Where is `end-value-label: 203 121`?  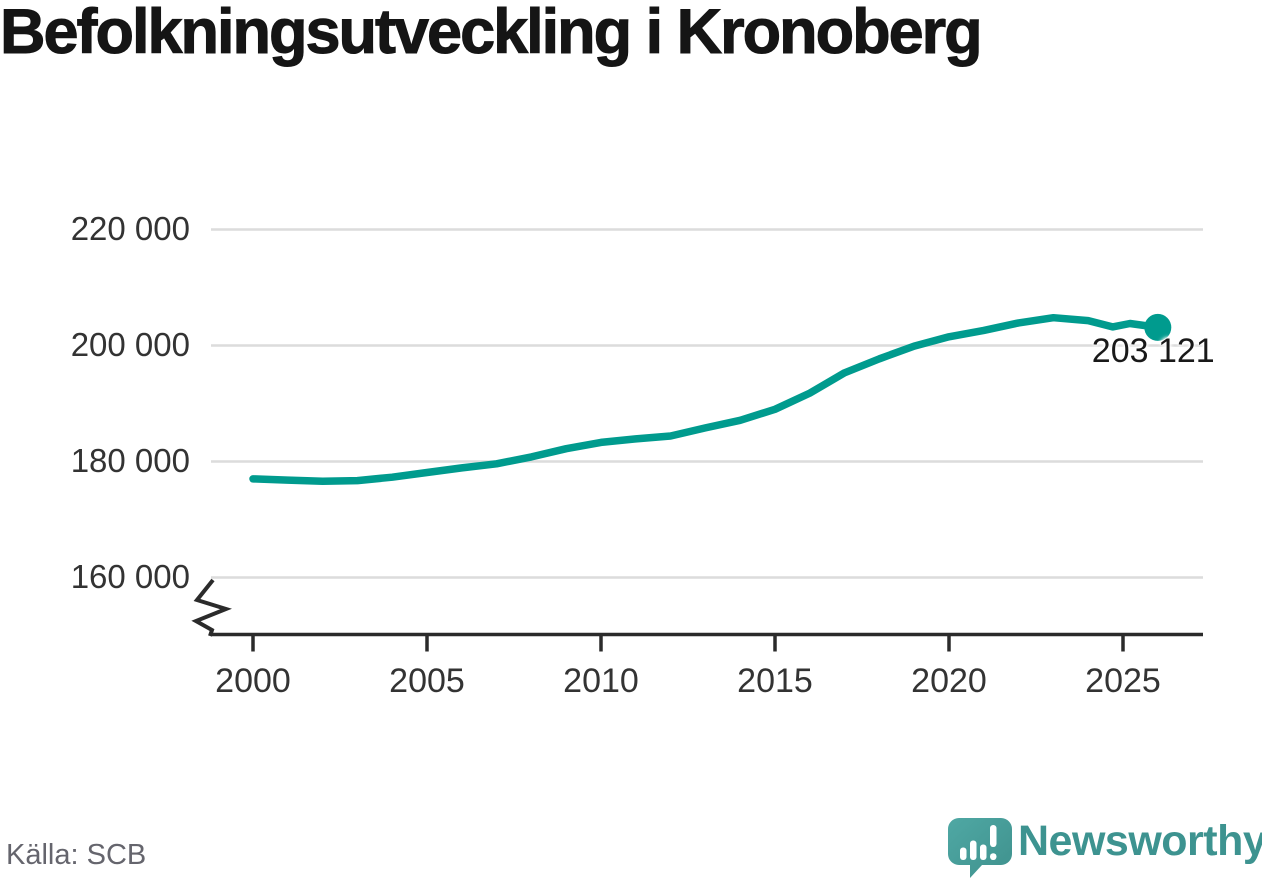 end-value-label: 203 121 is located at coordinates (1153, 351).